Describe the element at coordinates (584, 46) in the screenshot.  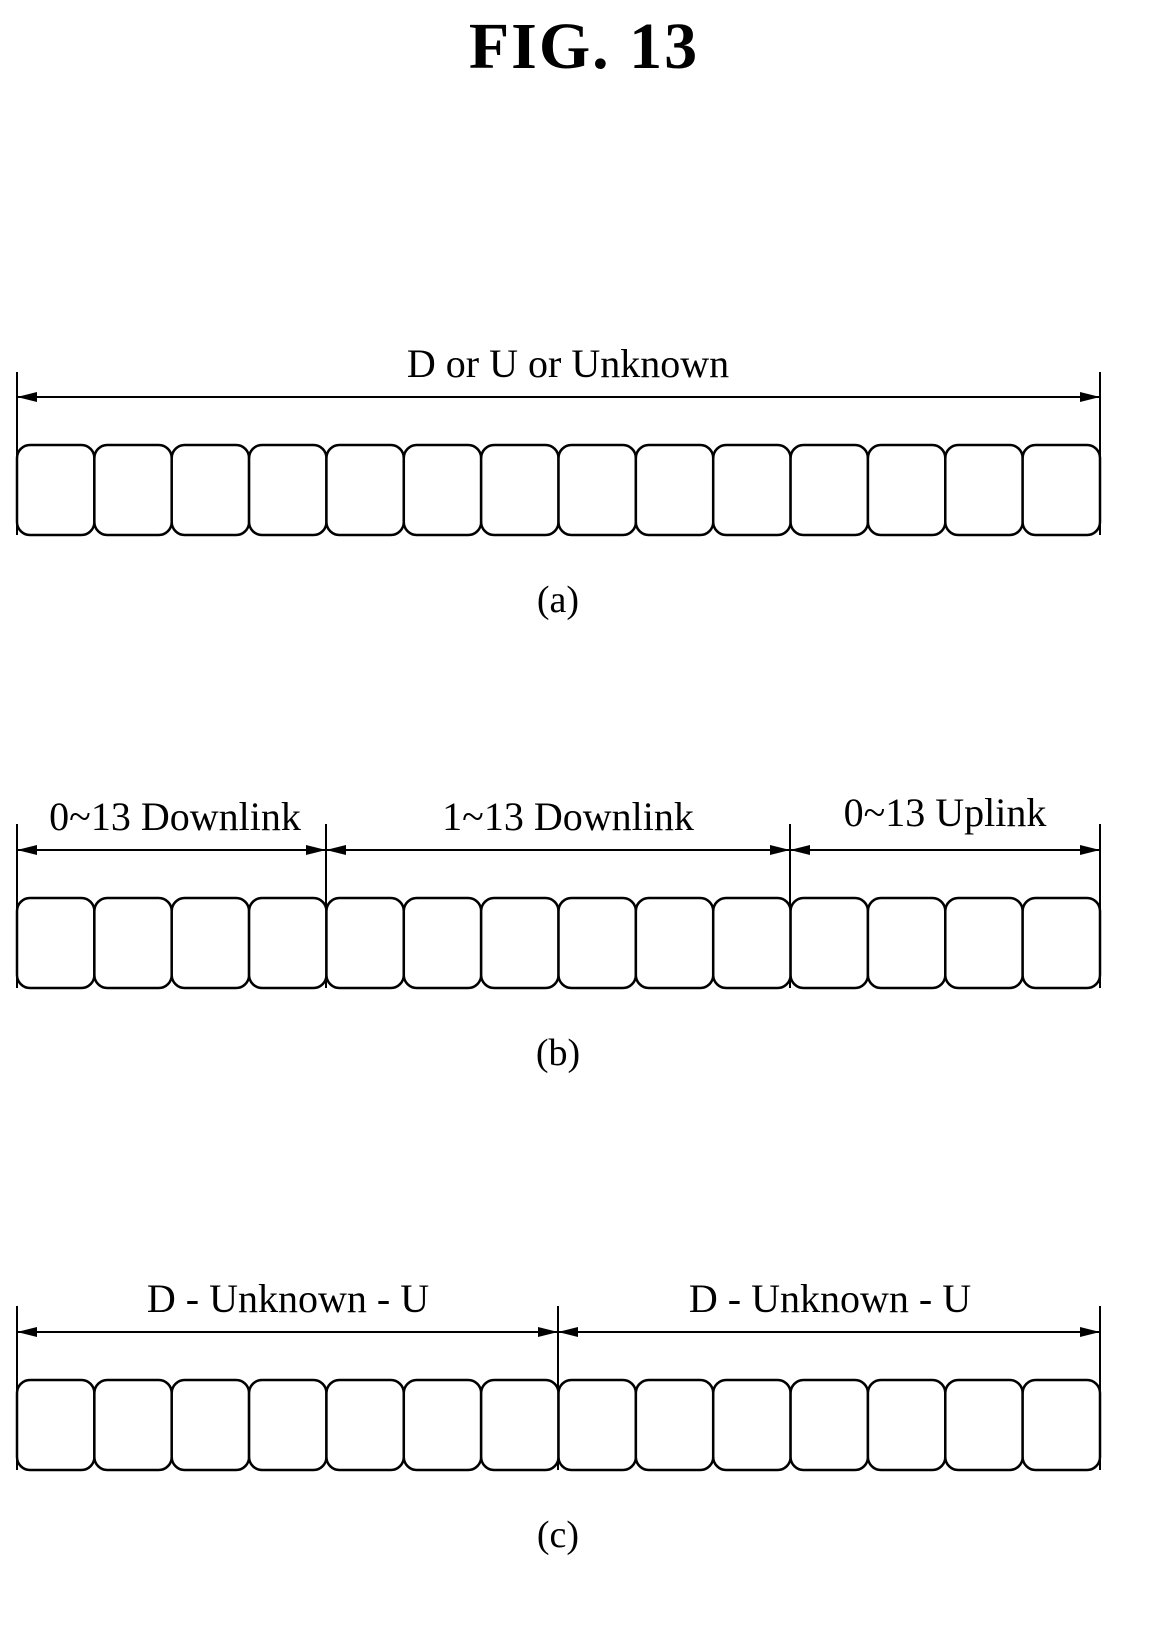
I see `figure-title: FIG. 13` at that location.